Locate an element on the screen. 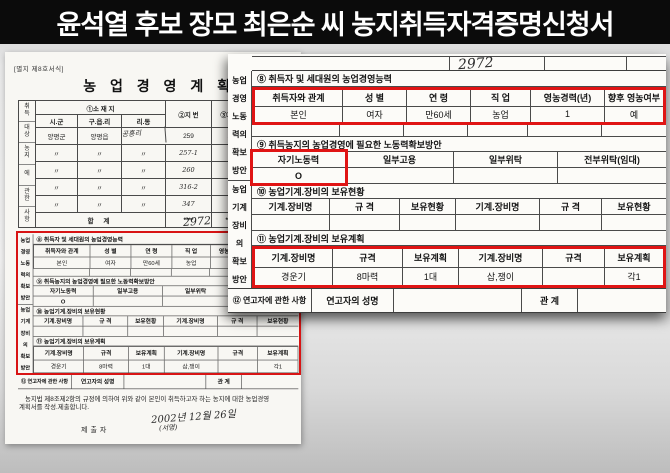 This screenshot has width=670, height=473. header-cell: ②지 번 is located at coordinates (189, 114).